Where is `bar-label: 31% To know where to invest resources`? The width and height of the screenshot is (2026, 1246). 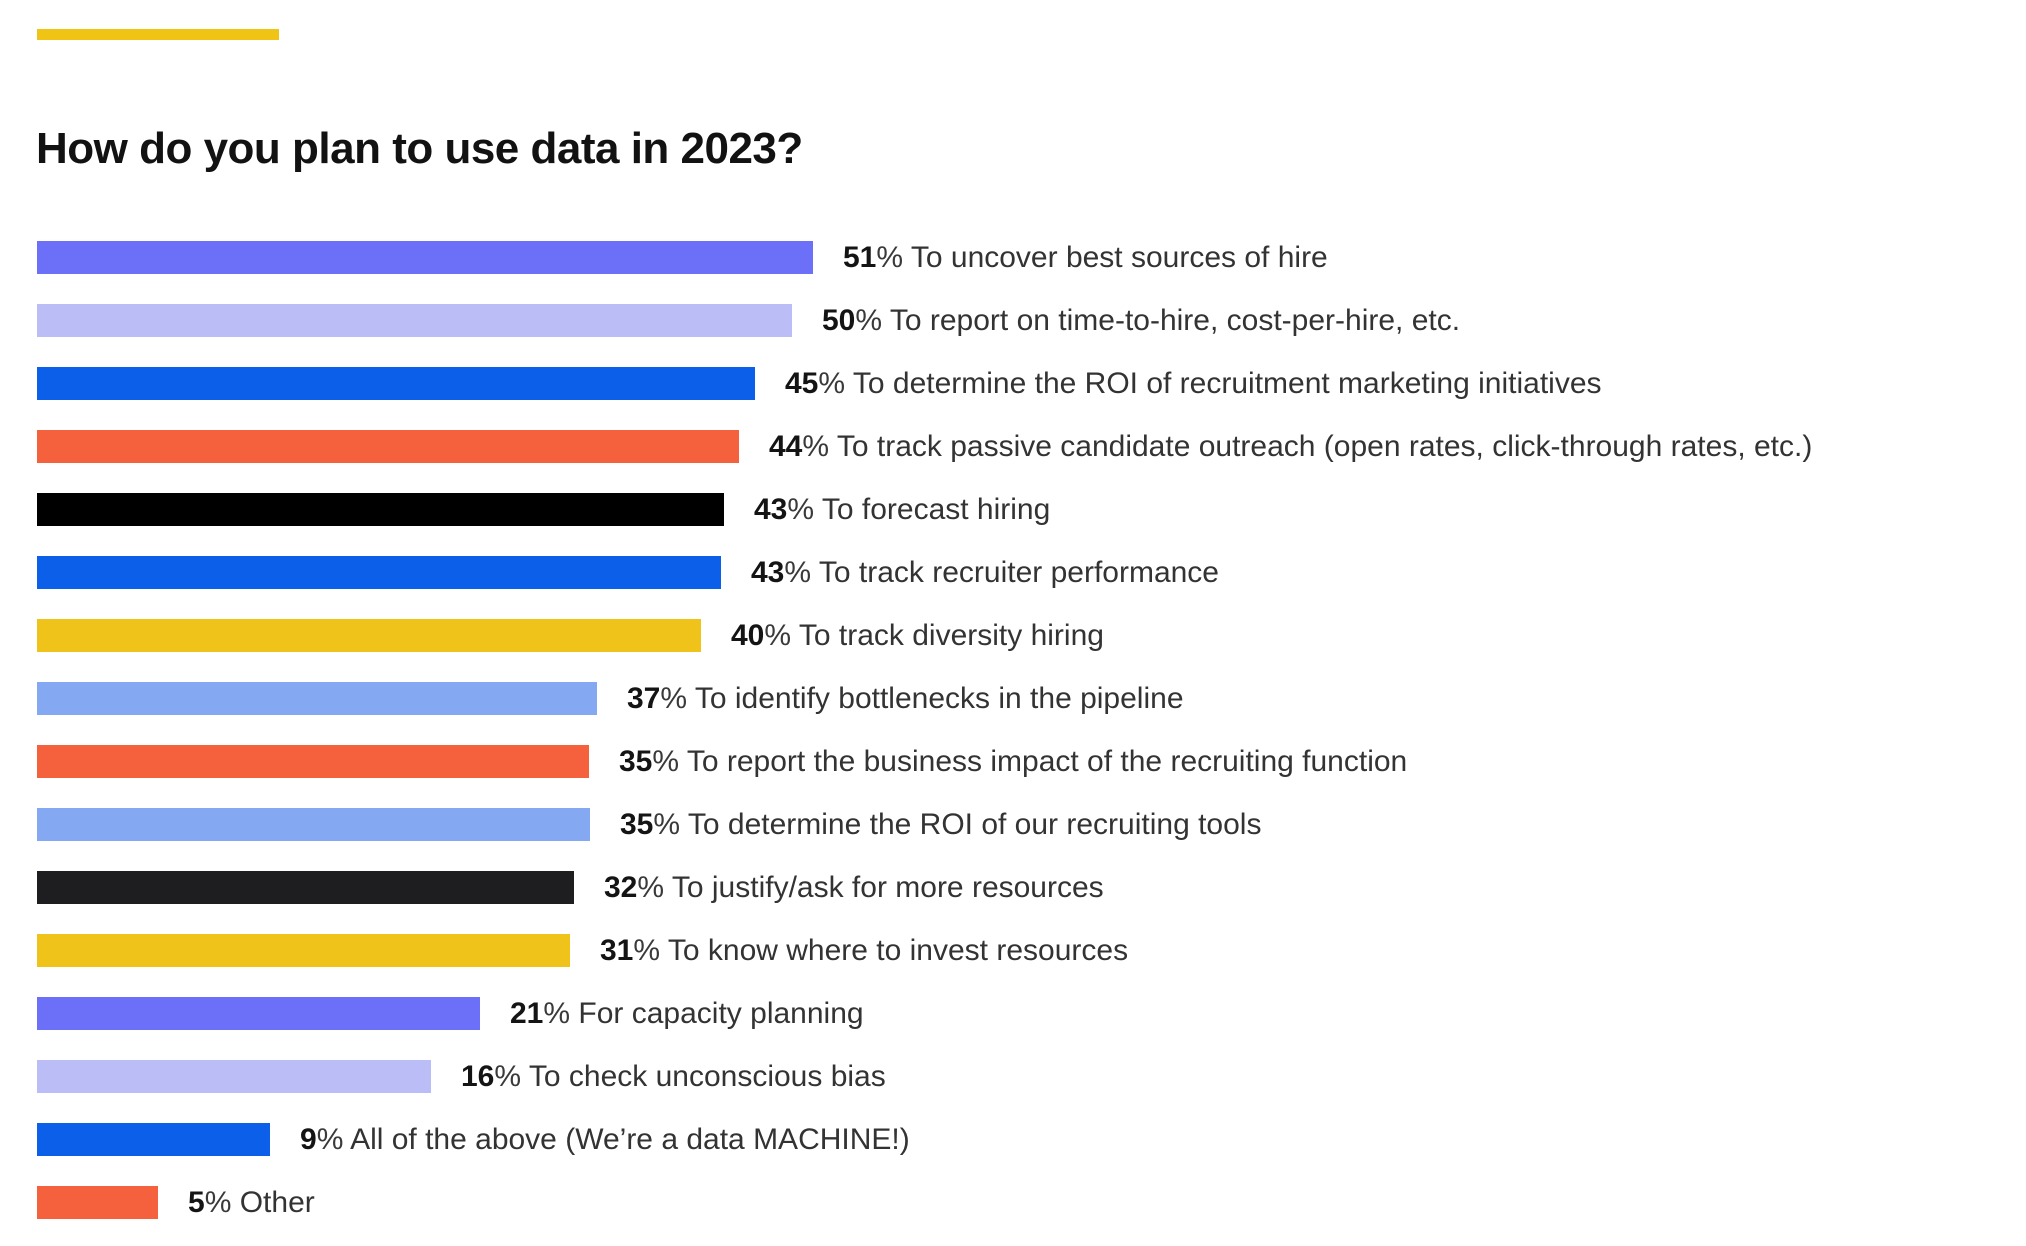
bar-label: 31% To know where to invest resources is located at coordinates (864, 950).